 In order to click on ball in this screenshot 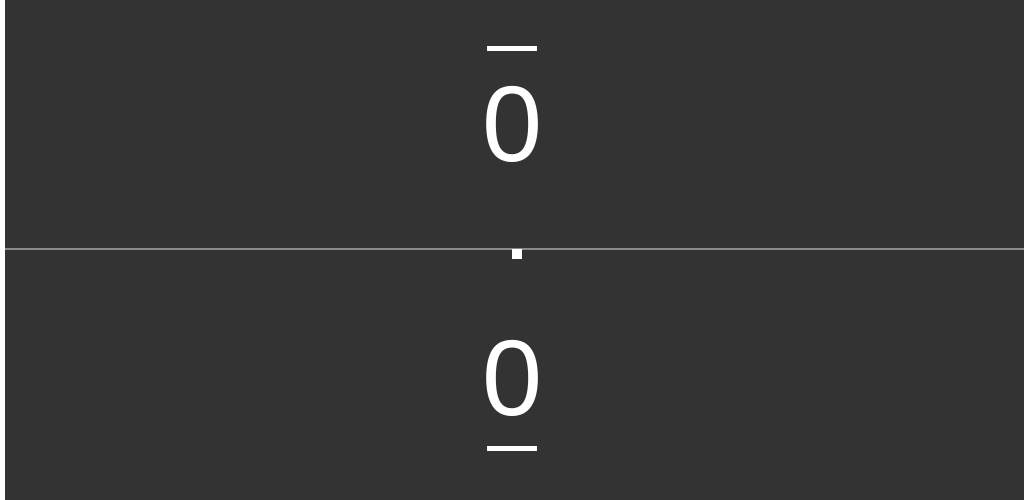, I will do `click(517, 254)`.